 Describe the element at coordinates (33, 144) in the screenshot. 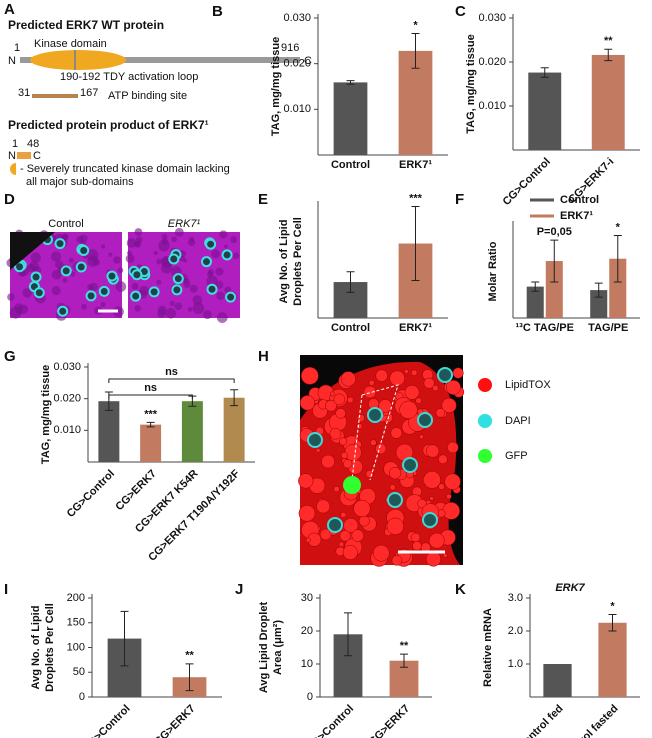

I see `position: 48` at that location.